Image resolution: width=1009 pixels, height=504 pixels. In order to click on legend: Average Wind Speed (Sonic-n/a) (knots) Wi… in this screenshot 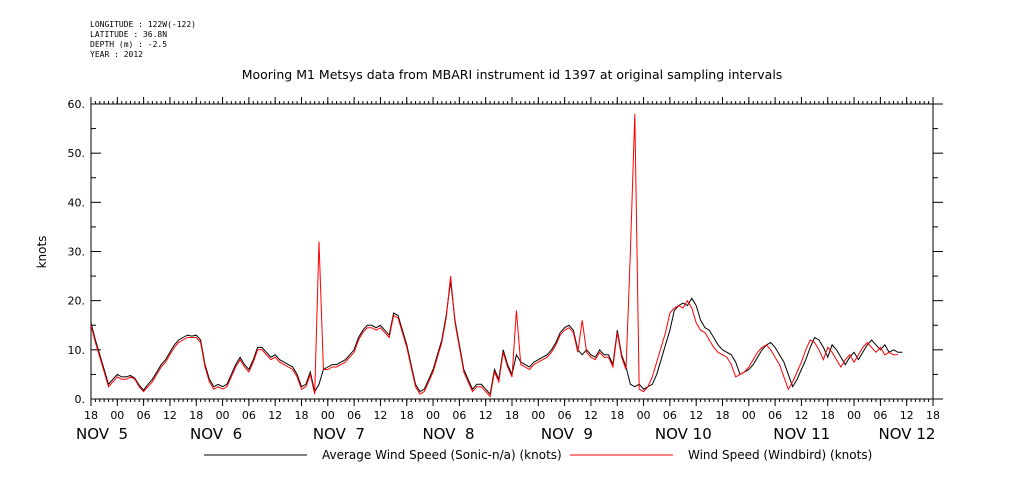, I will do `click(538, 455)`.